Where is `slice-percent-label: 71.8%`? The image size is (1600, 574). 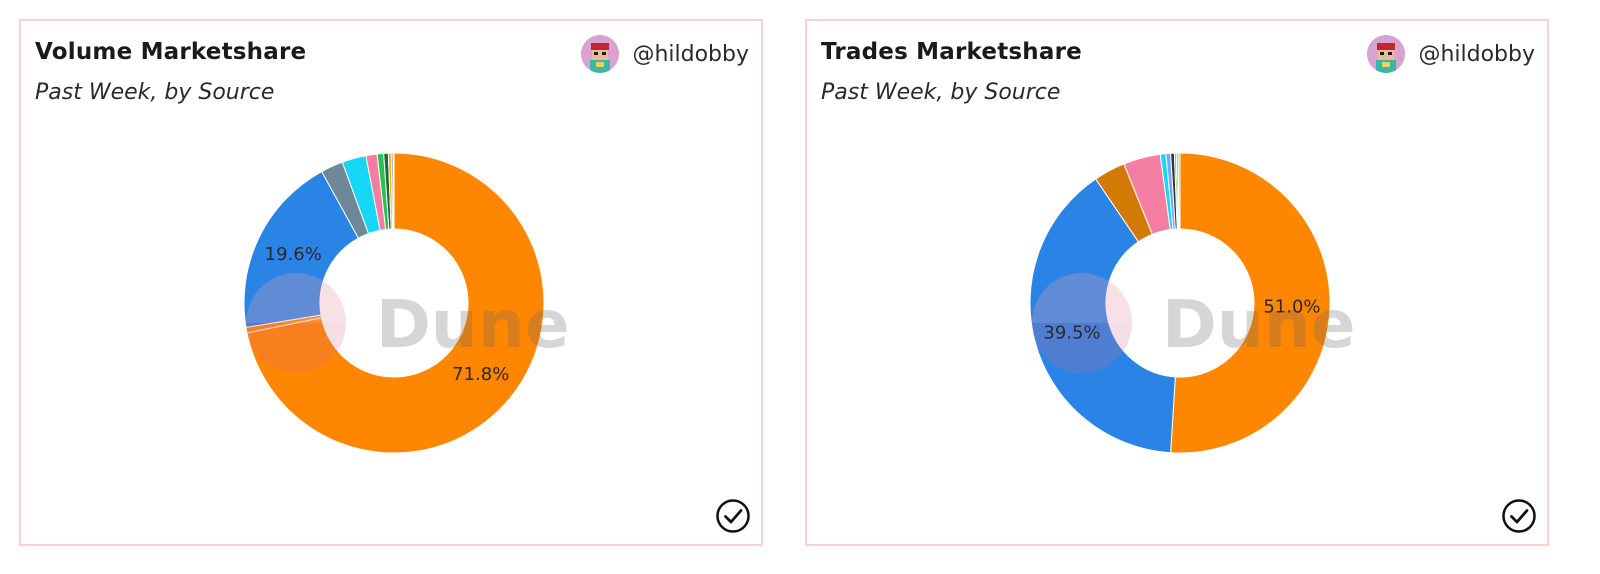
slice-percent-label: 71.8% is located at coordinates (480, 374).